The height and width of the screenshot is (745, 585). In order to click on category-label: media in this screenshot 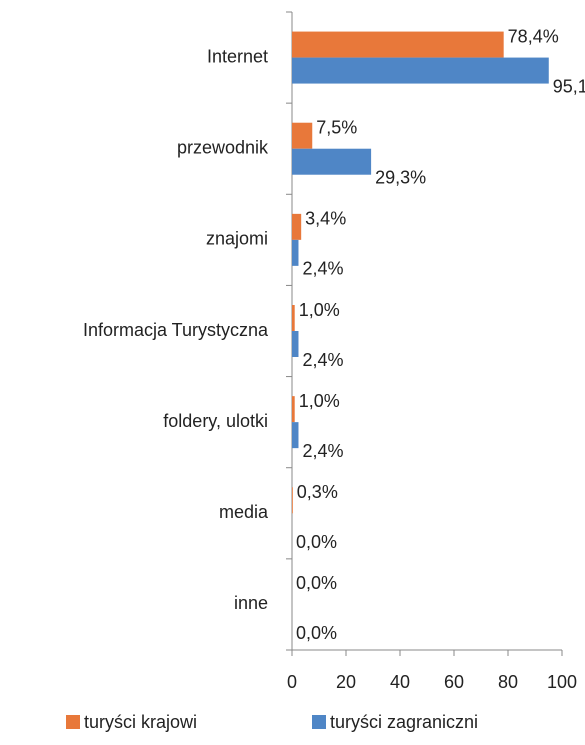, I will do `click(244, 512)`.